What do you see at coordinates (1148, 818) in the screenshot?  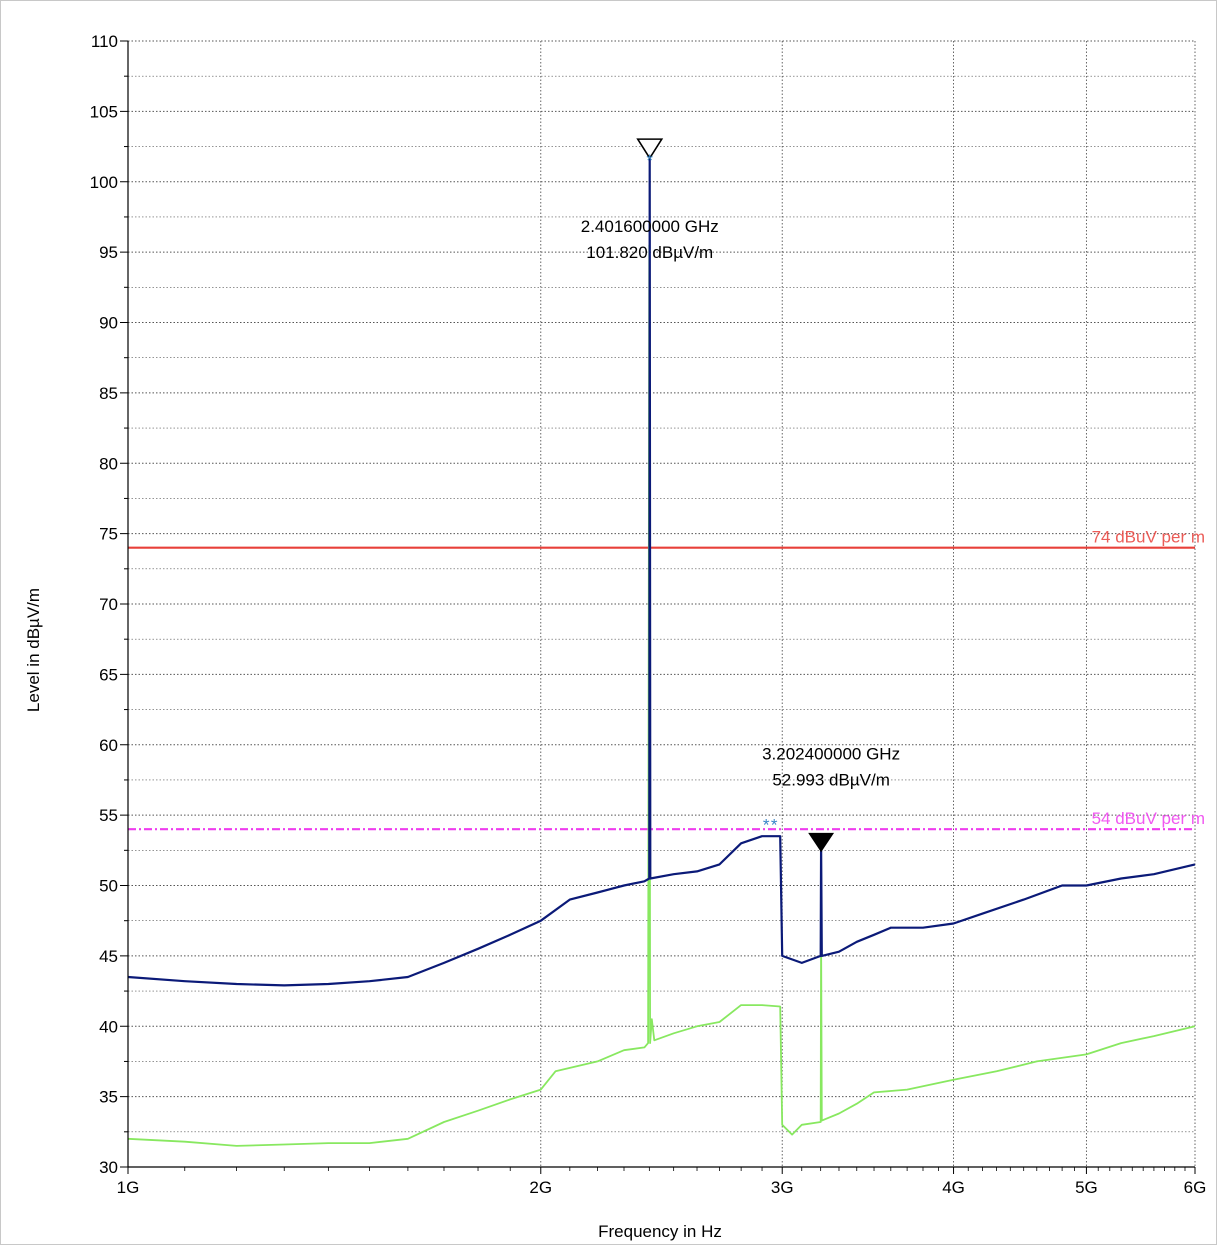 I see `limit-line-label: 54 dBuV per m` at bounding box center [1148, 818].